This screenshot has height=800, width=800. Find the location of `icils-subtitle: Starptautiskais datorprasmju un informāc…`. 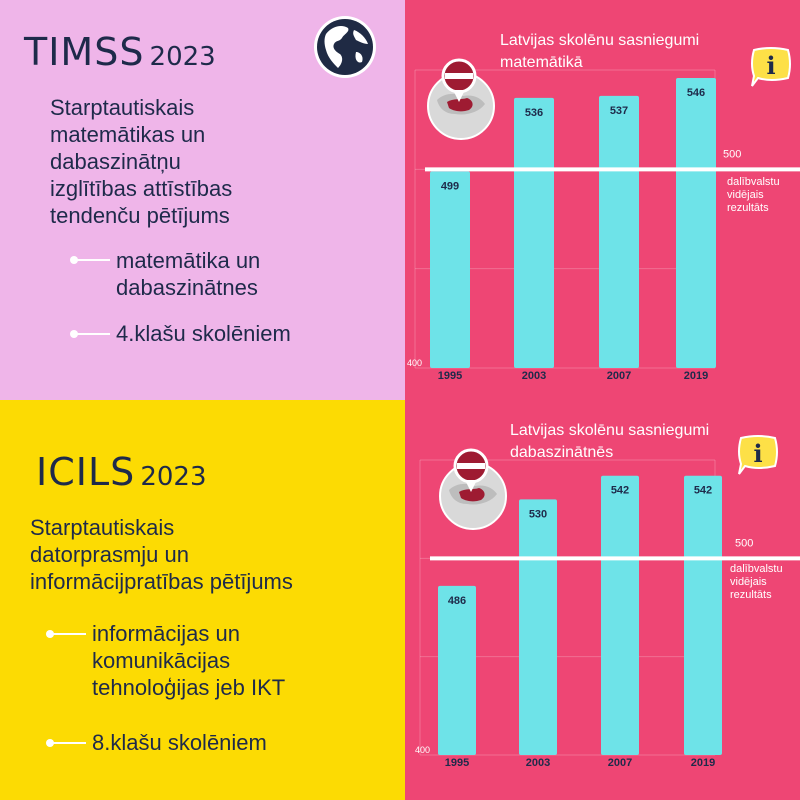

icils-subtitle: Starptautiskais datorprasmju un informāc… is located at coordinates (161, 554).